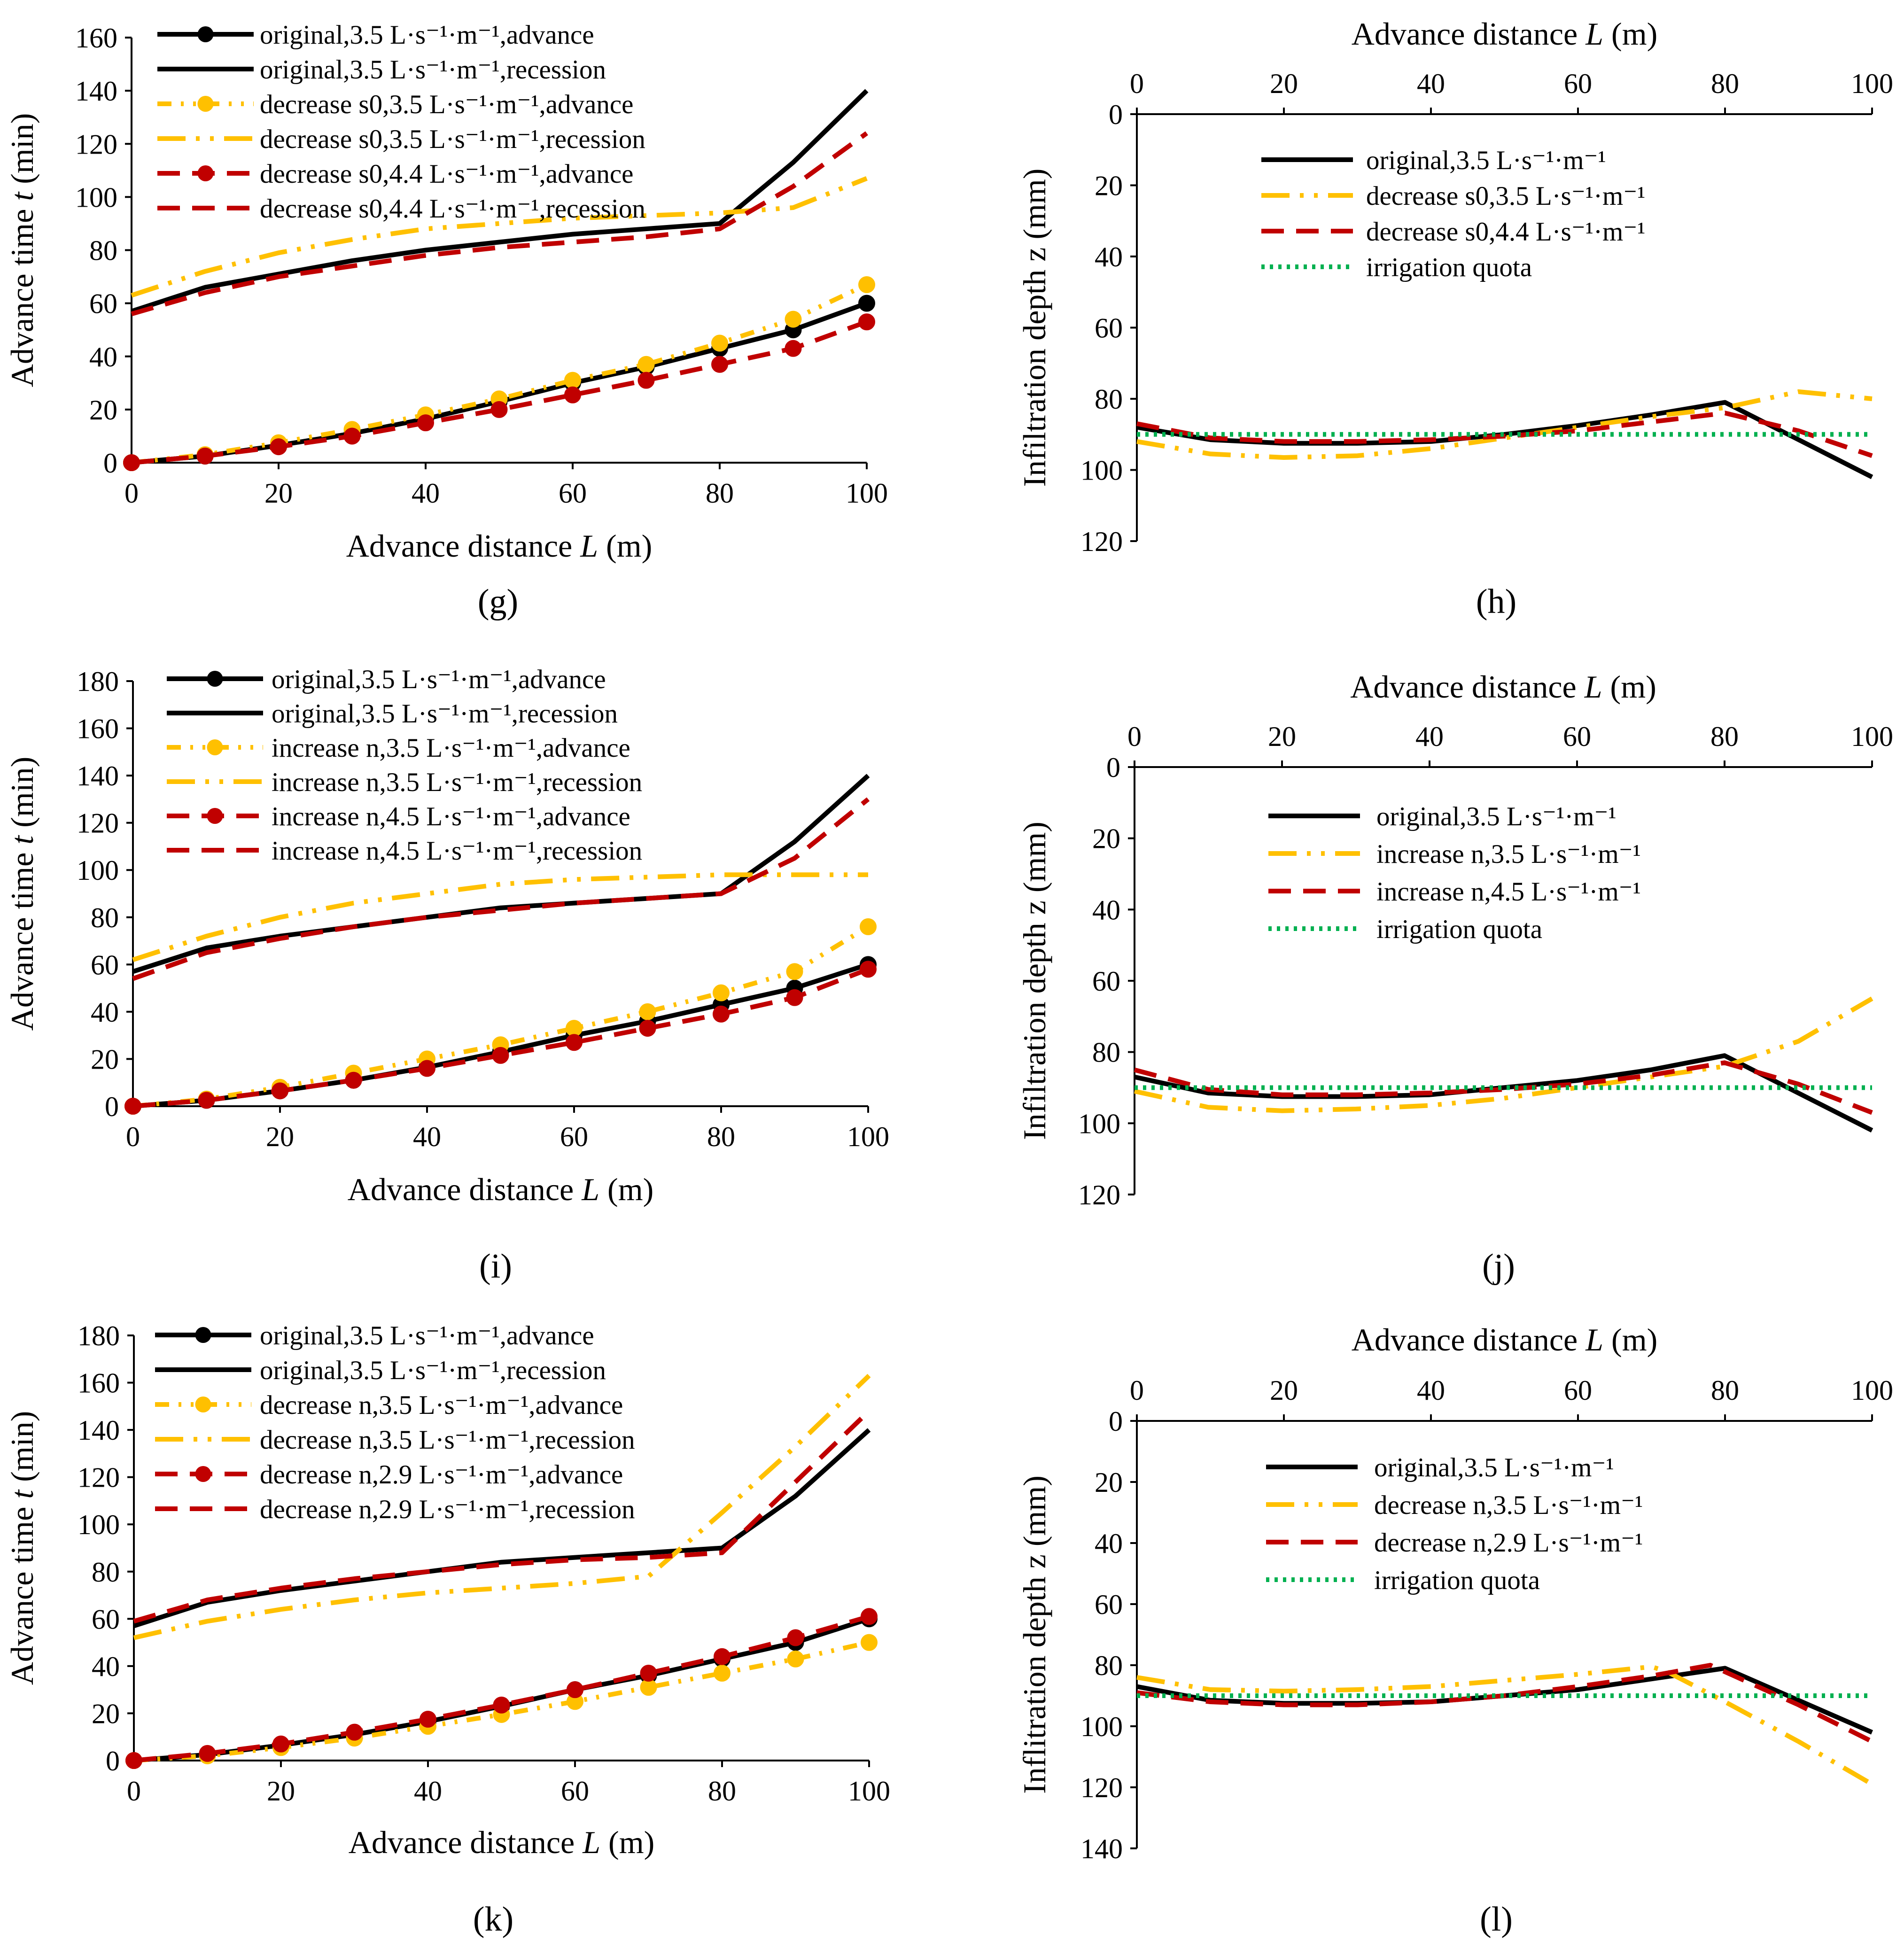  What do you see at coordinates (498, 601) in the screenshot?
I see `panel-label: (g)` at bounding box center [498, 601].